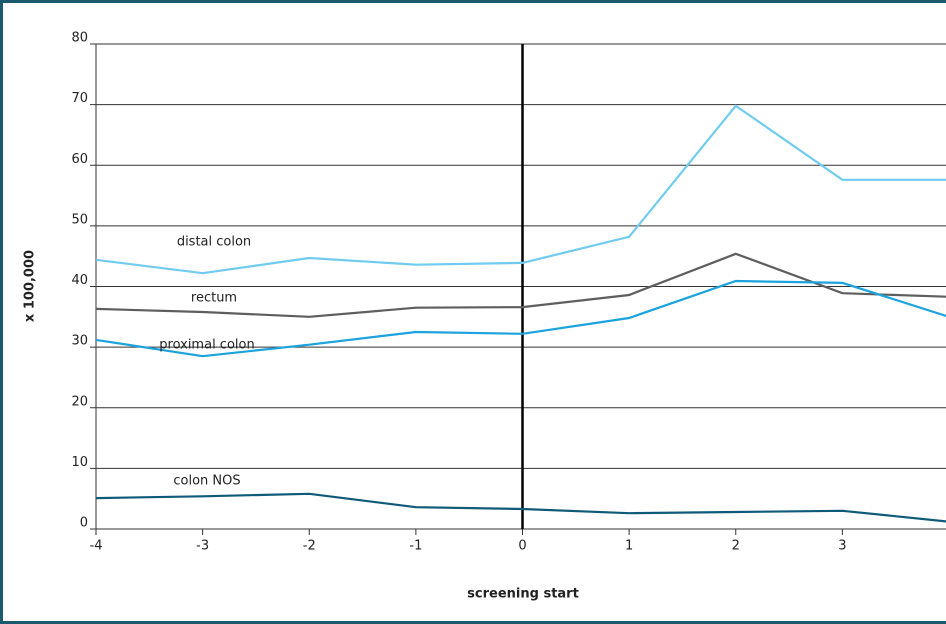 This screenshot has width=946, height=624. I want to click on y-axis-title: x 100,000, so click(30, 286).